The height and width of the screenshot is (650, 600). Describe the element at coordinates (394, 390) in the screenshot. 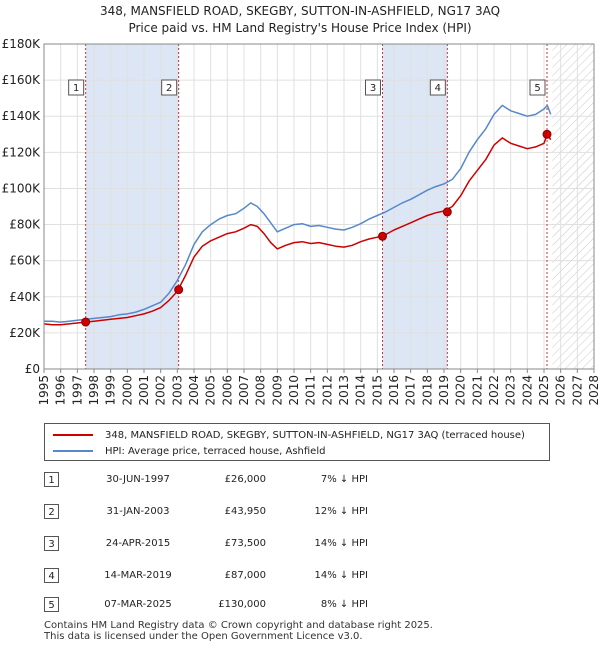

I see `x-tick-label: 2016` at that location.